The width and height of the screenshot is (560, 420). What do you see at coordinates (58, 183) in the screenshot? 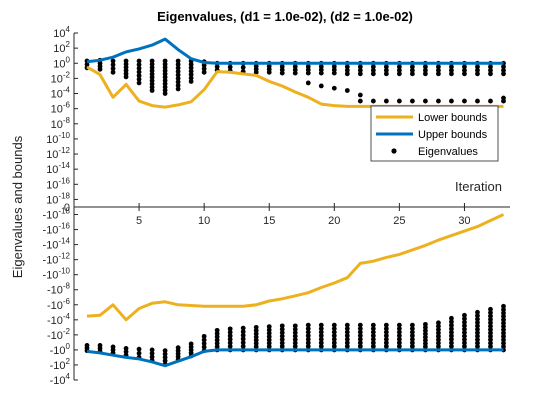
I see `y-tick-label: 10-16` at bounding box center [58, 183].